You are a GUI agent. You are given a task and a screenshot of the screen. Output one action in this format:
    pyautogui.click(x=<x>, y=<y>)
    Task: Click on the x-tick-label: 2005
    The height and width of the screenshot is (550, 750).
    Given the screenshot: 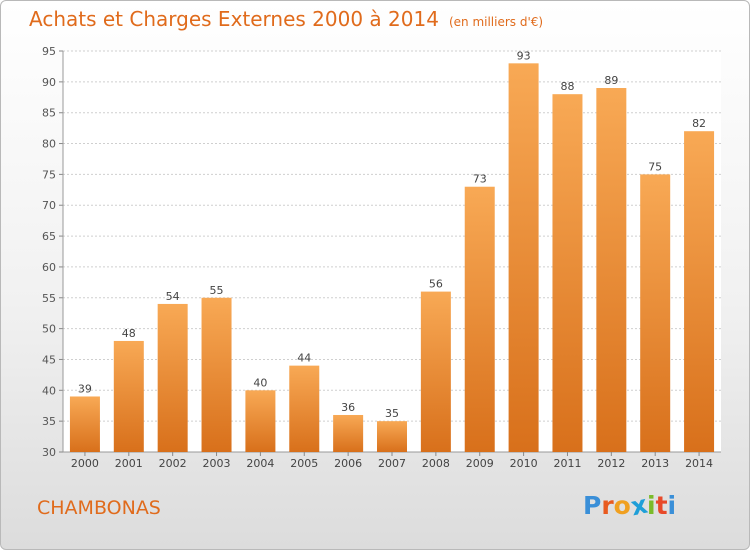 What is the action you would take?
    pyautogui.click(x=304, y=463)
    